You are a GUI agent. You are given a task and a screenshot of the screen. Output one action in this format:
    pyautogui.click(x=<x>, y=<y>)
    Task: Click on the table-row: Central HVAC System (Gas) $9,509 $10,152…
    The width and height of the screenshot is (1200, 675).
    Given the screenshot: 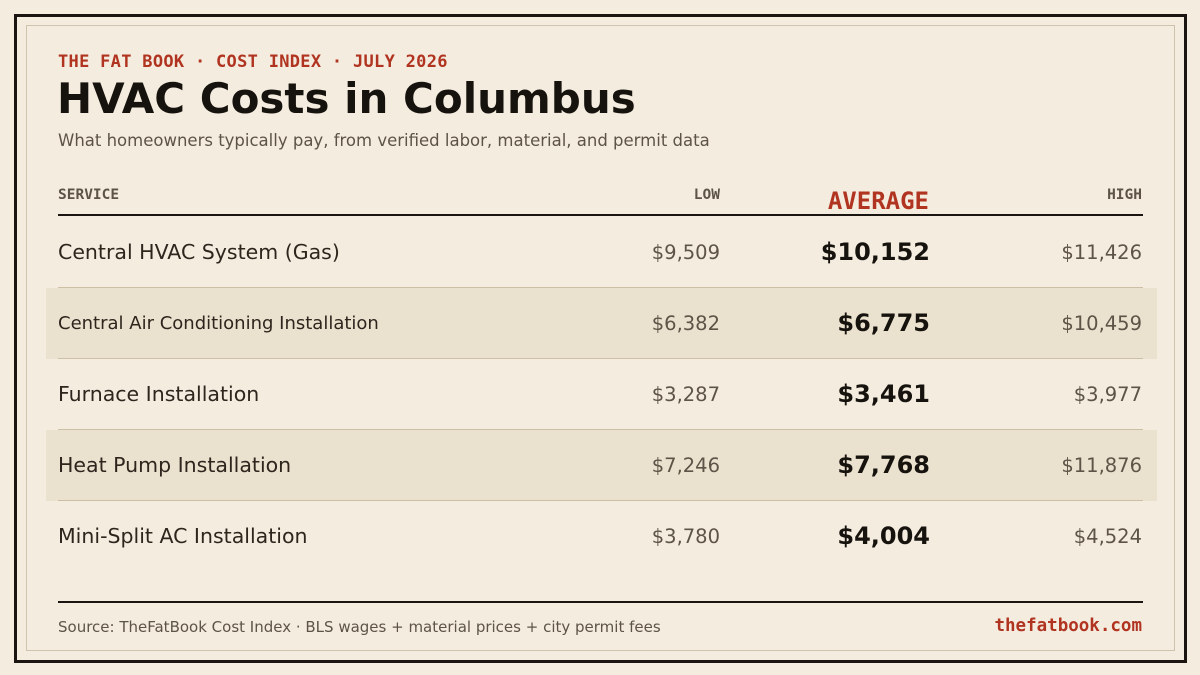 What is the action you would take?
    pyautogui.click(x=601, y=252)
    